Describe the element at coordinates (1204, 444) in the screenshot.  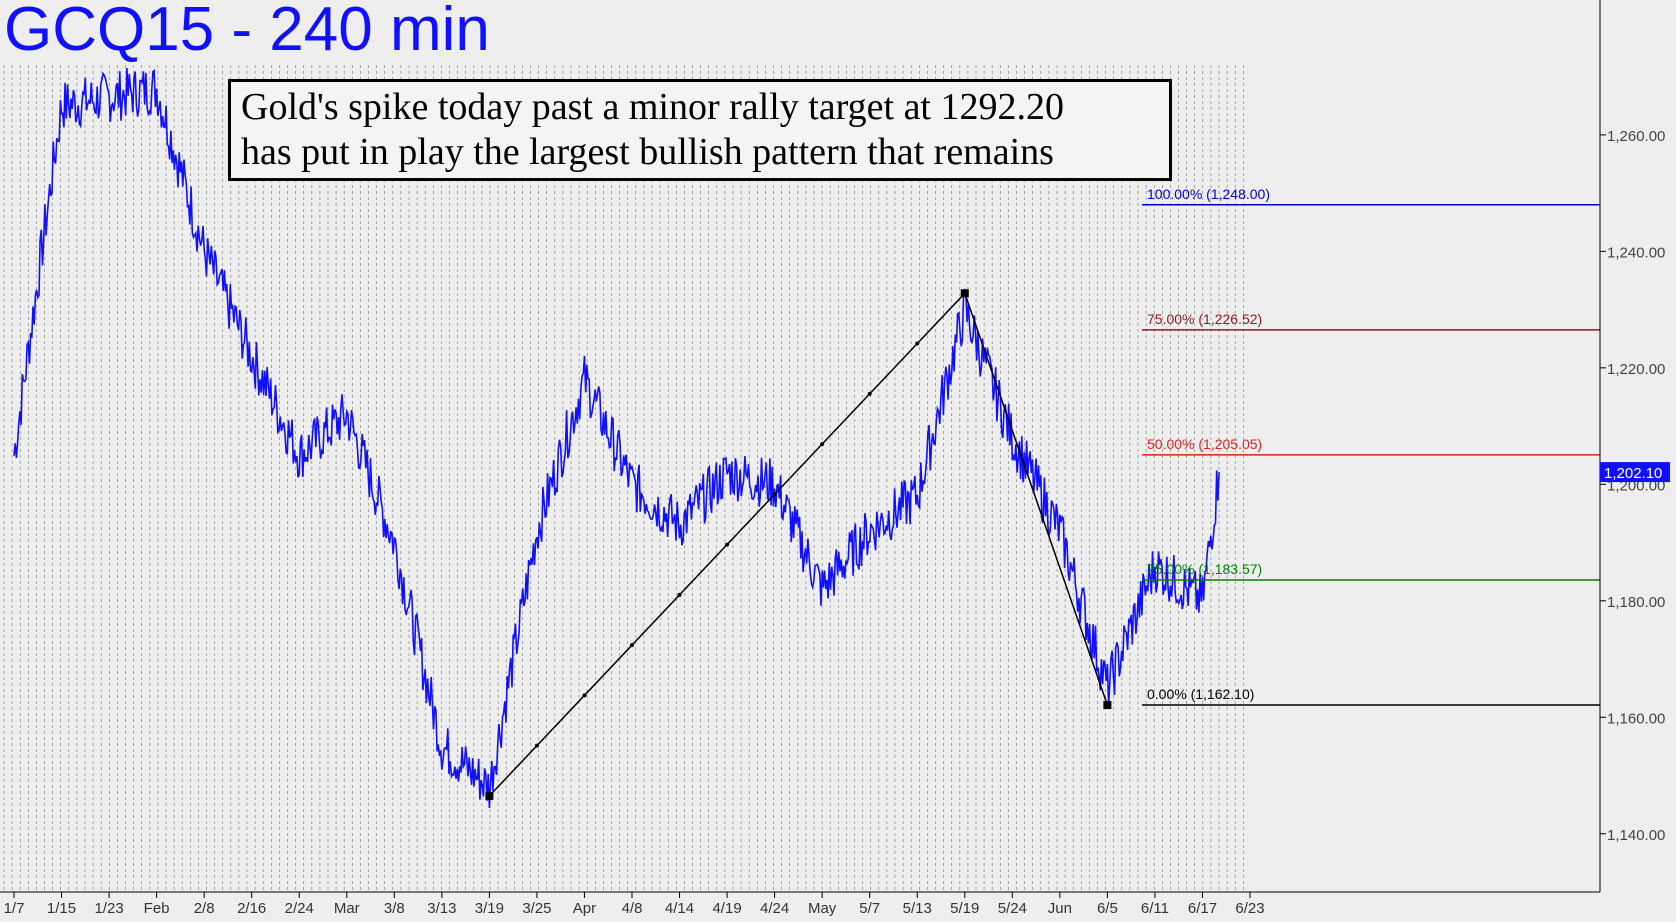
I see `fib-level-label: 50.00% (1,205.05)` at that location.